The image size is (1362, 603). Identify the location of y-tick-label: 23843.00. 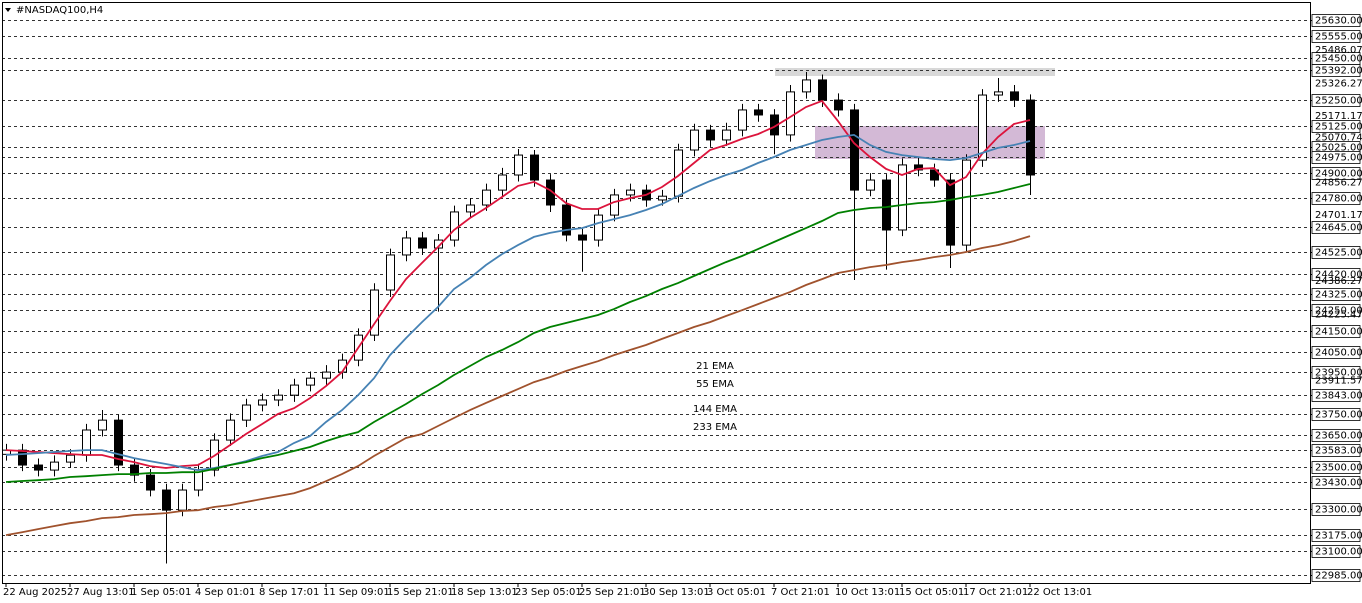
(1338, 396).